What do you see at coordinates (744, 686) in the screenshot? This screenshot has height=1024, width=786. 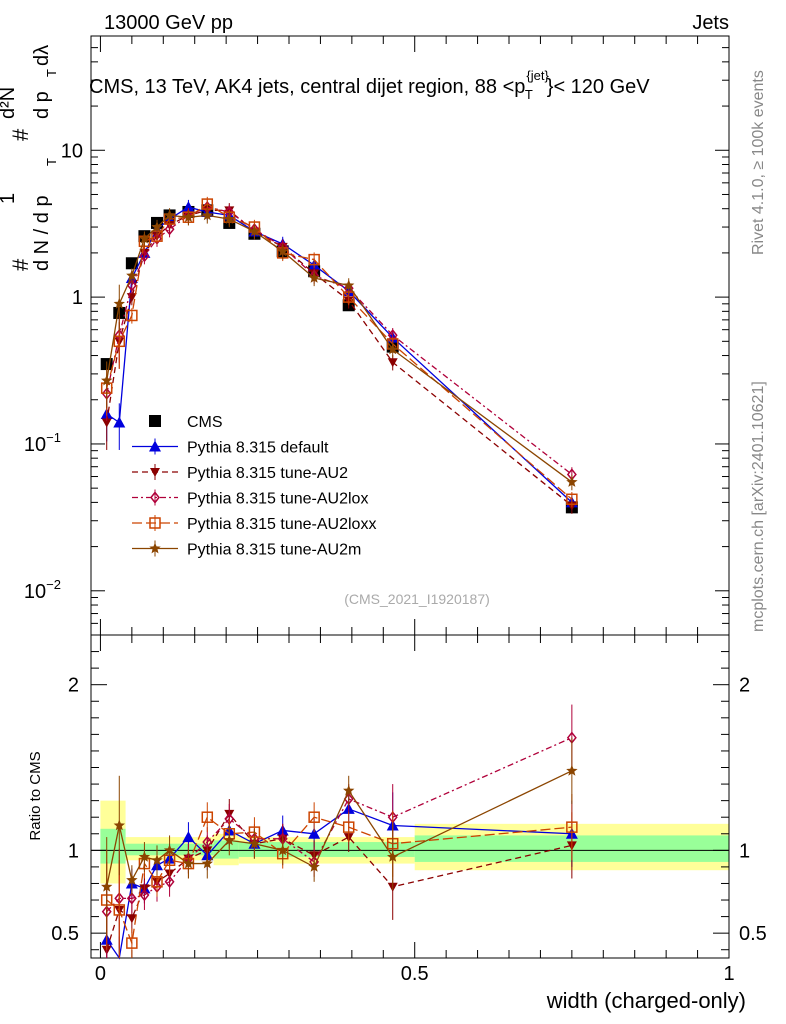 I see `ratio-y-tick-label-right: 2` at bounding box center [744, 686].